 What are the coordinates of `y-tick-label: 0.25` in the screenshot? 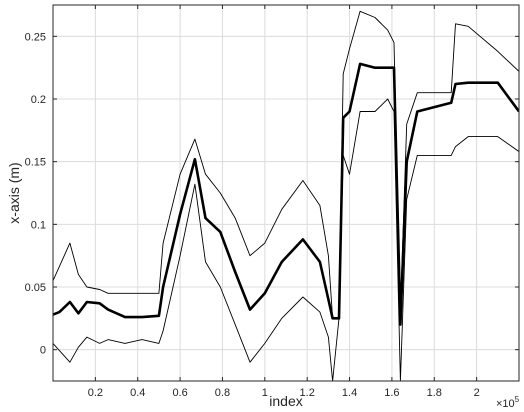 It's located at (35, 37).